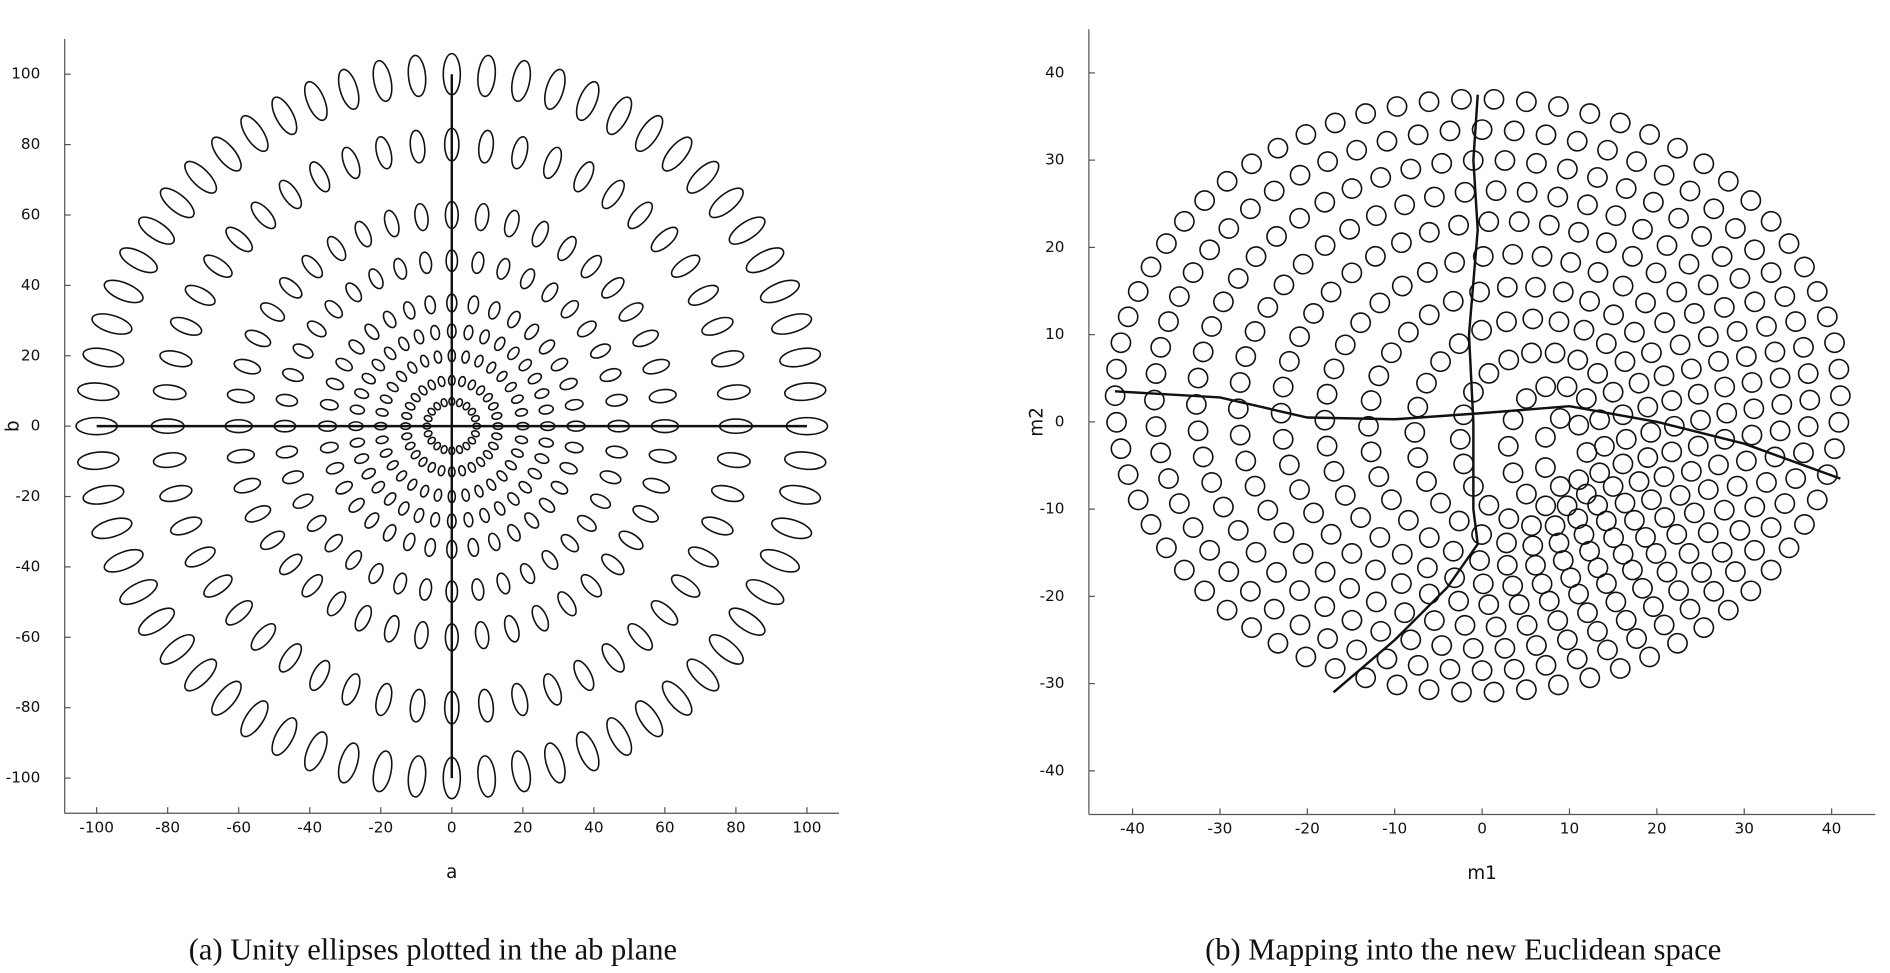 The height and width of the screenshot is (973, 1890). I want to click on x-tick-label: -60, so click(238, 827).